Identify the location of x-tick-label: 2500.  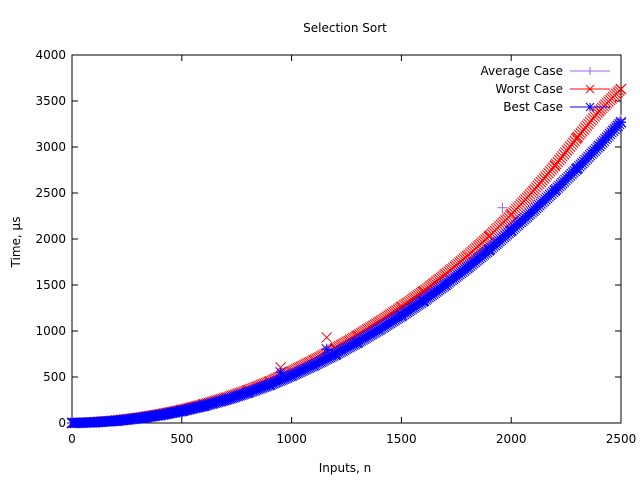
(621, 439).